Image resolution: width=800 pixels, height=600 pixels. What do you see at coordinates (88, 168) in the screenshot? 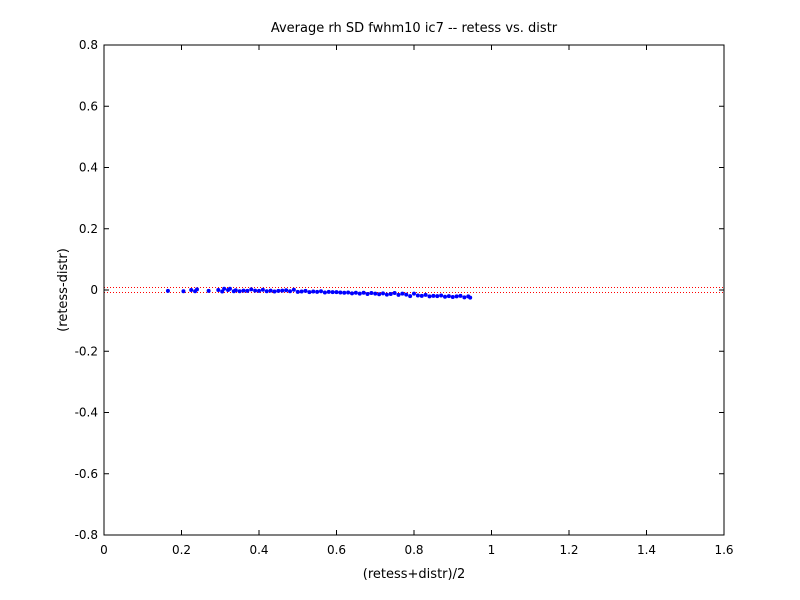
I see `y-tick-label: 0.4` at bounding box center [88, 168].